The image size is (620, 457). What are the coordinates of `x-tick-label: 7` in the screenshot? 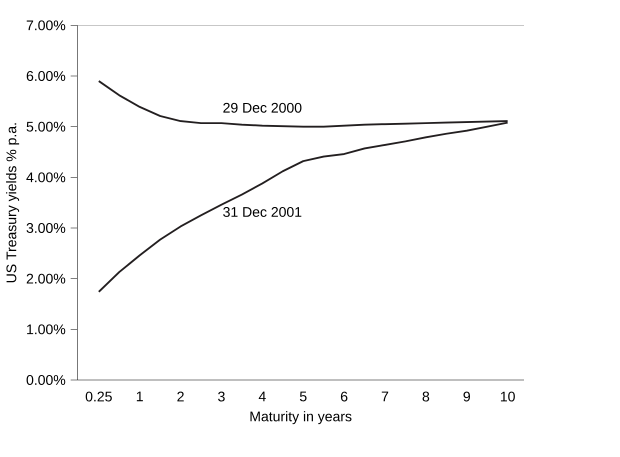 It's located at (385, 396).